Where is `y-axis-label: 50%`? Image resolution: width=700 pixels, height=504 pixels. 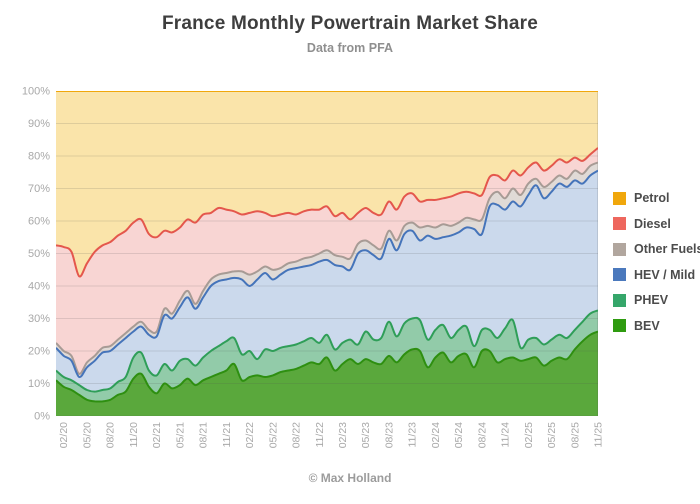
y-axis-label: 50% is located at coordinates (39, 254).